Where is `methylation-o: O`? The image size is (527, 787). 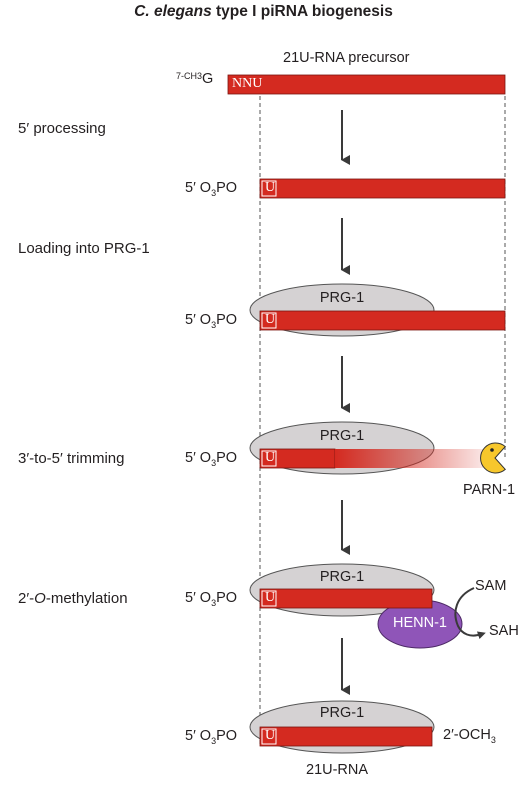 methylation-o: O is located at coordinates (40, 598).